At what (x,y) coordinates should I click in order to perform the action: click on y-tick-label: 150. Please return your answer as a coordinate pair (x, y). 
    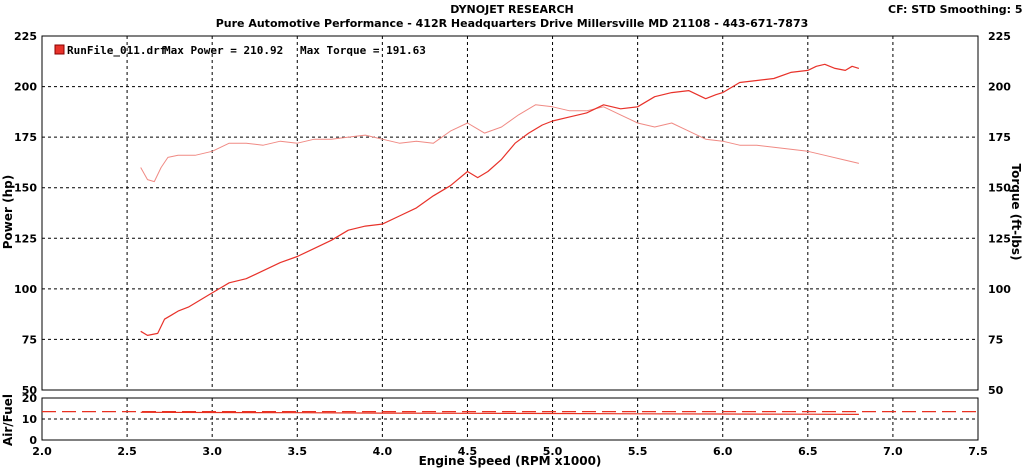
    Looking at the image, I should click on (25, 188).